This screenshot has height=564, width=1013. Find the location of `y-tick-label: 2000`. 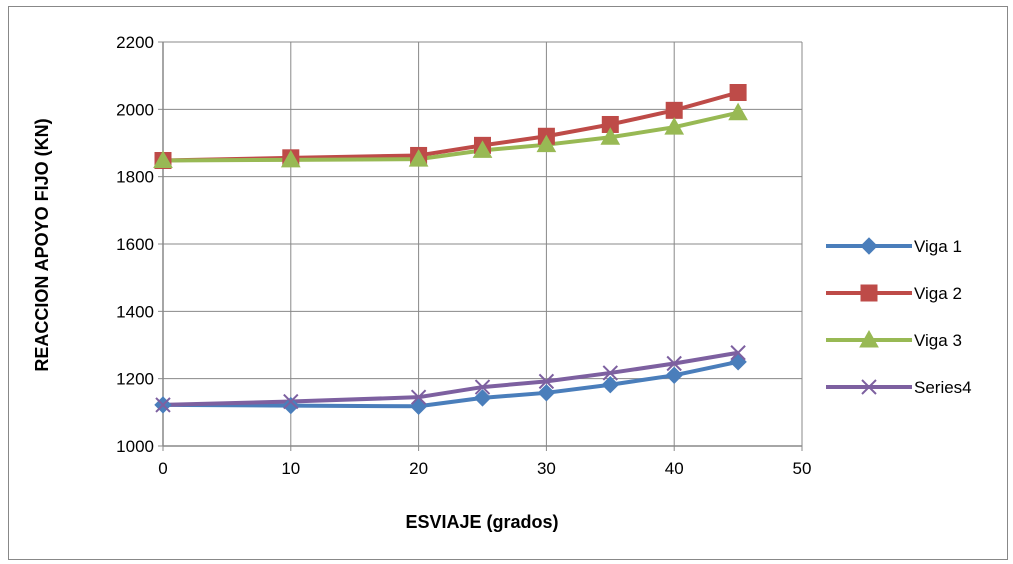

y-tick-label: 2000 is located at coordinates (135, 109).